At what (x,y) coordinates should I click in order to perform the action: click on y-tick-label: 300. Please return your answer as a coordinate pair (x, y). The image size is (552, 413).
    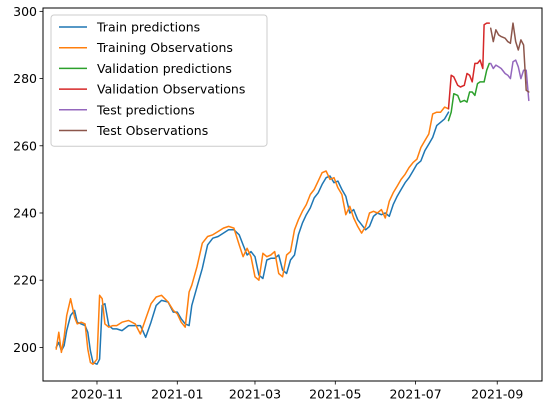
    Looking at the image, I should click on (25, 11).